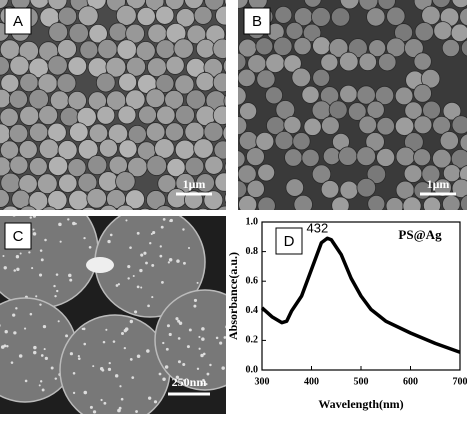  What do you see at coordinates (262, 381) in the screenshot?
I see `x-tick-label: 300` at bounding box center [262, 381].